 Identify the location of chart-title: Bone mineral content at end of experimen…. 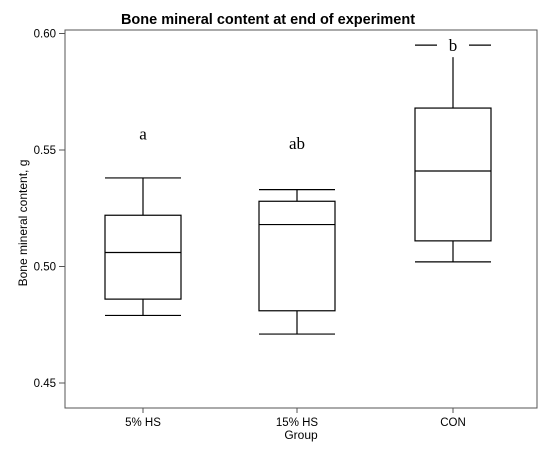
(268, 20).